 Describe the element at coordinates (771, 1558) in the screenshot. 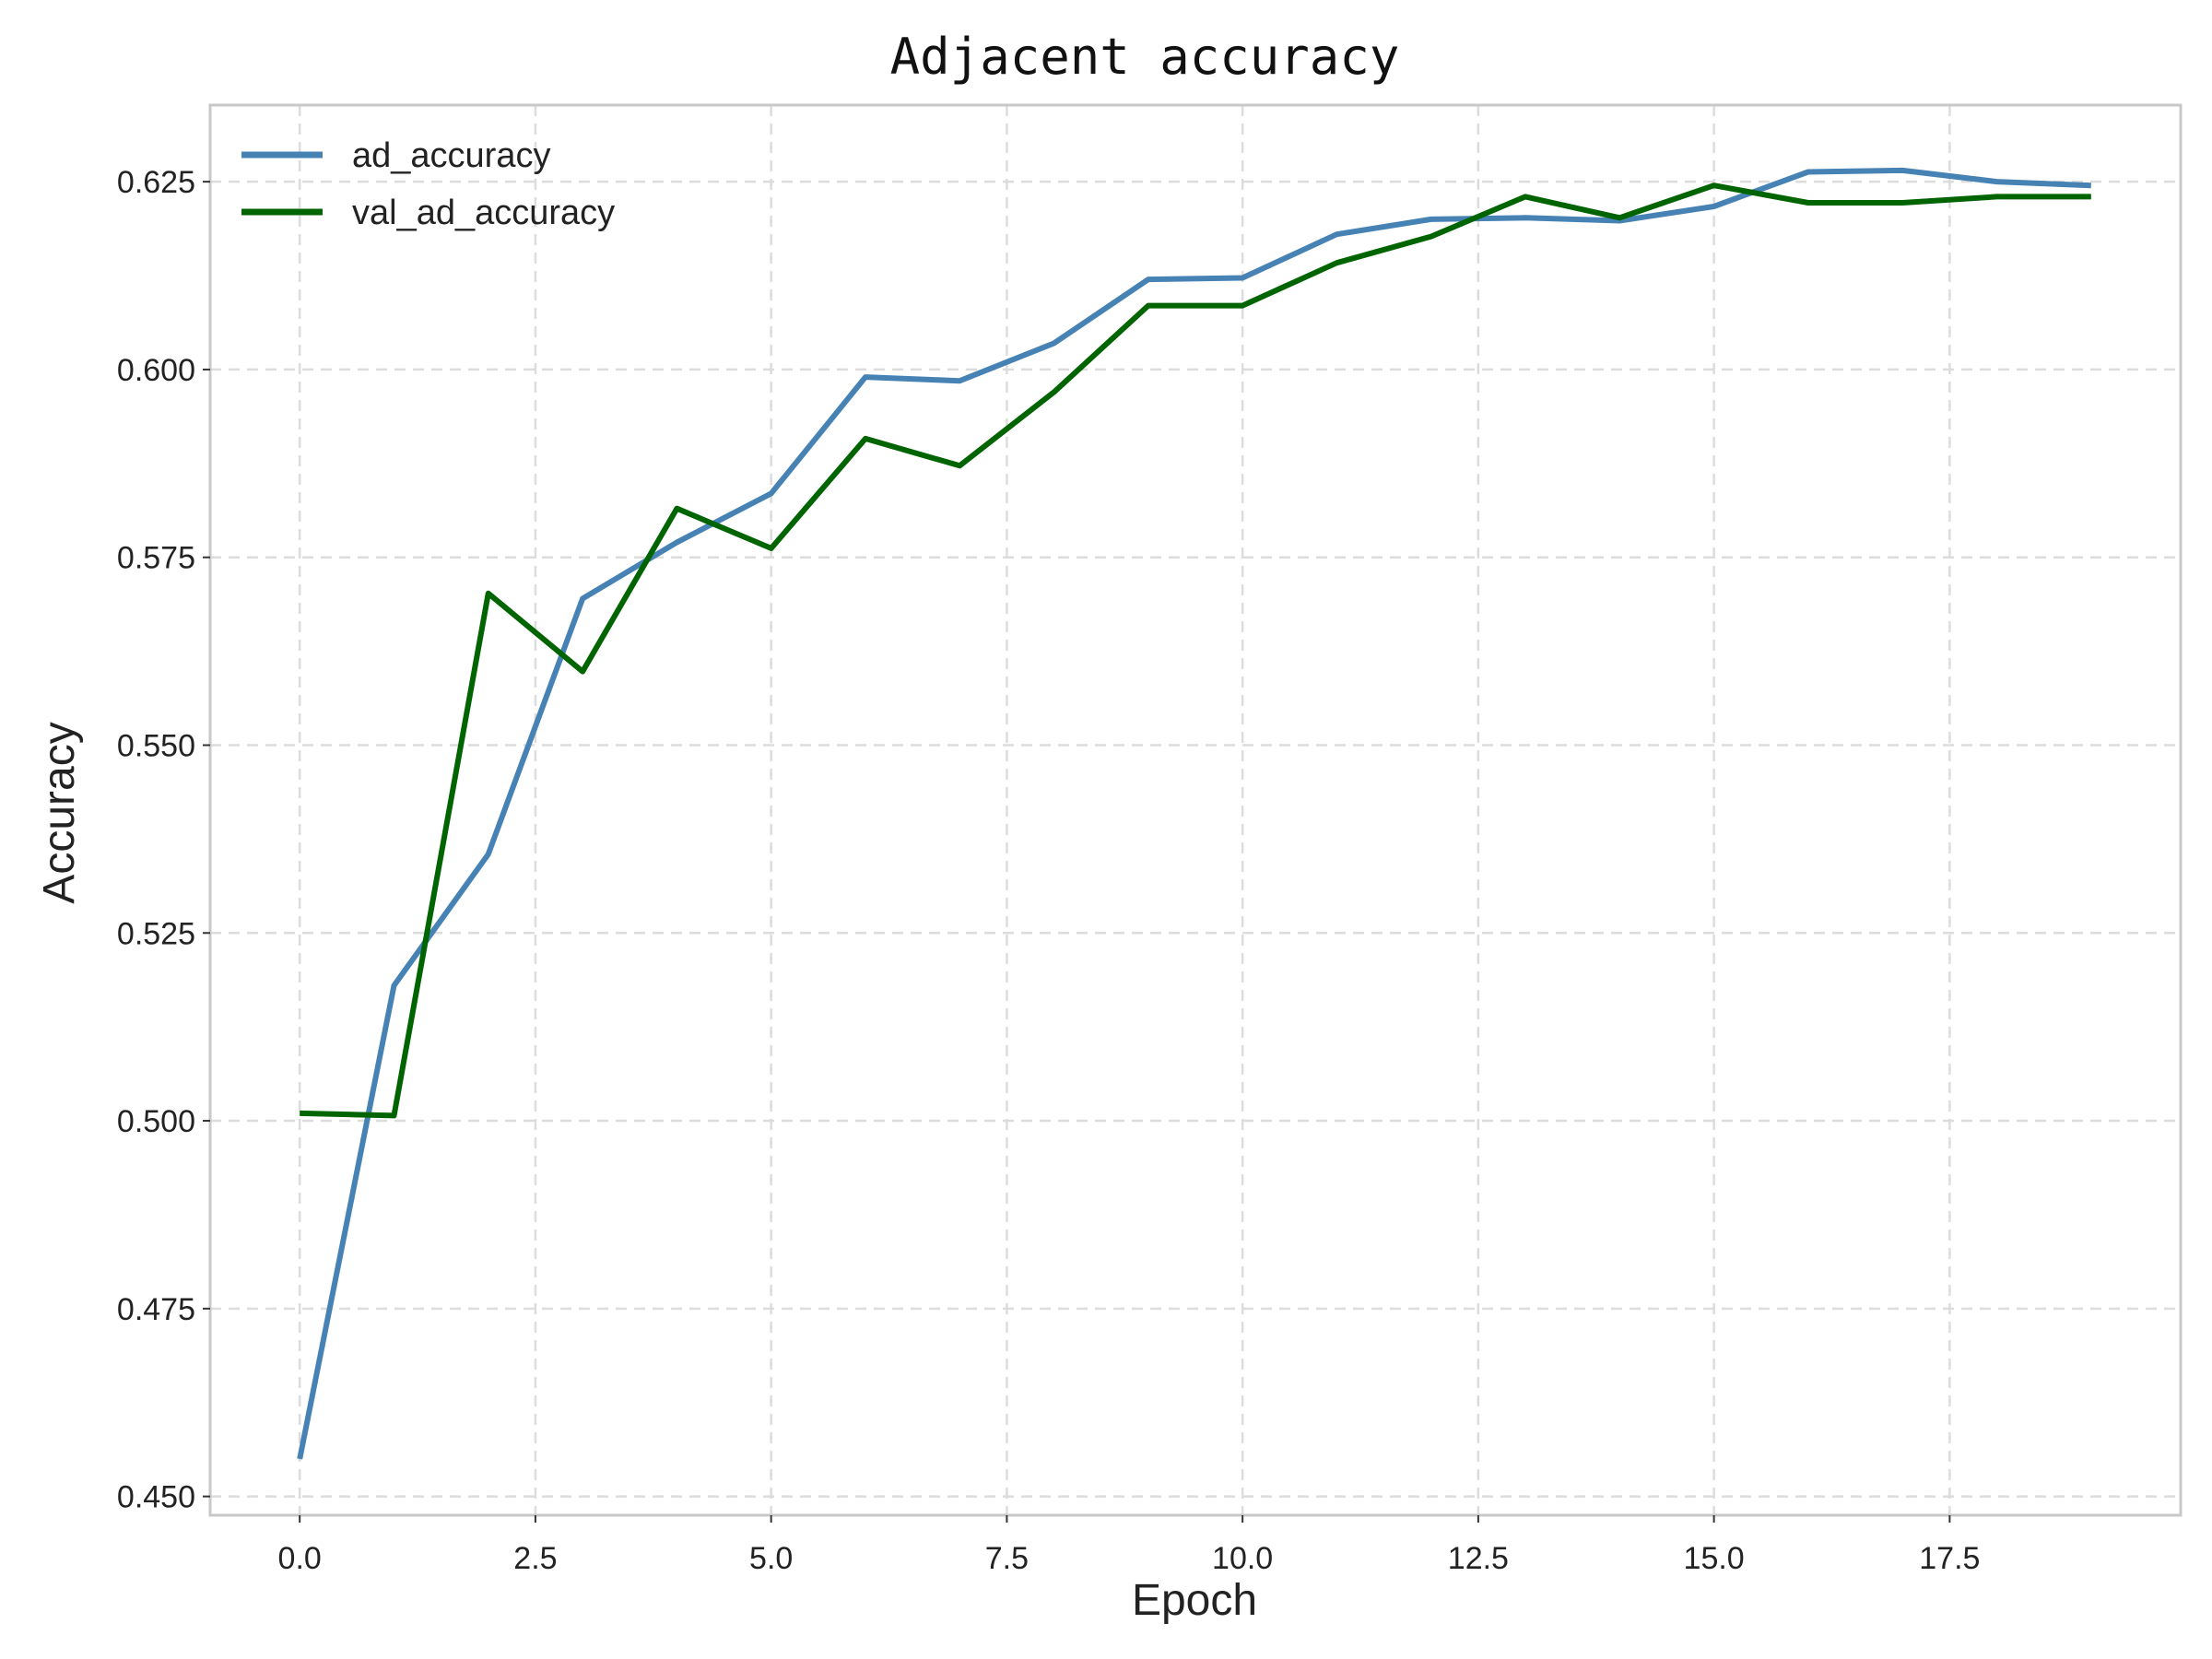

I see `x-tick-label: 5.0` at that location.